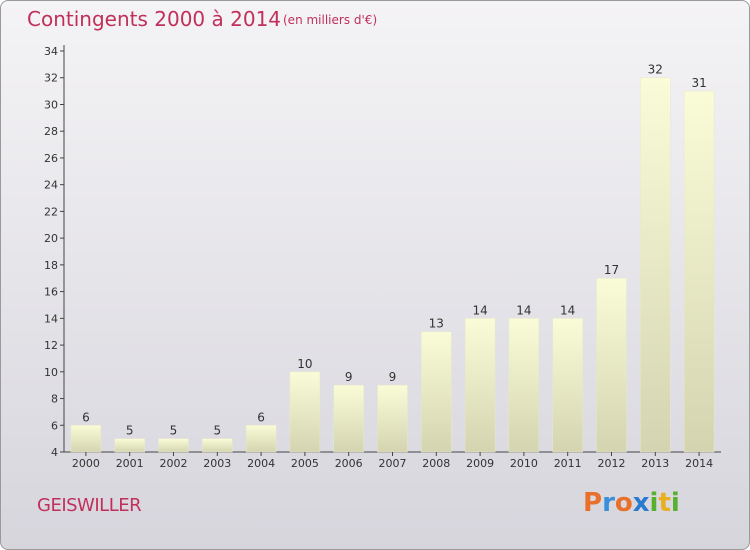 The image size is (750, 550). Describe the element at coordinates (51, 131) in the screenshot. I see `y-tick-label: 28` at that location.